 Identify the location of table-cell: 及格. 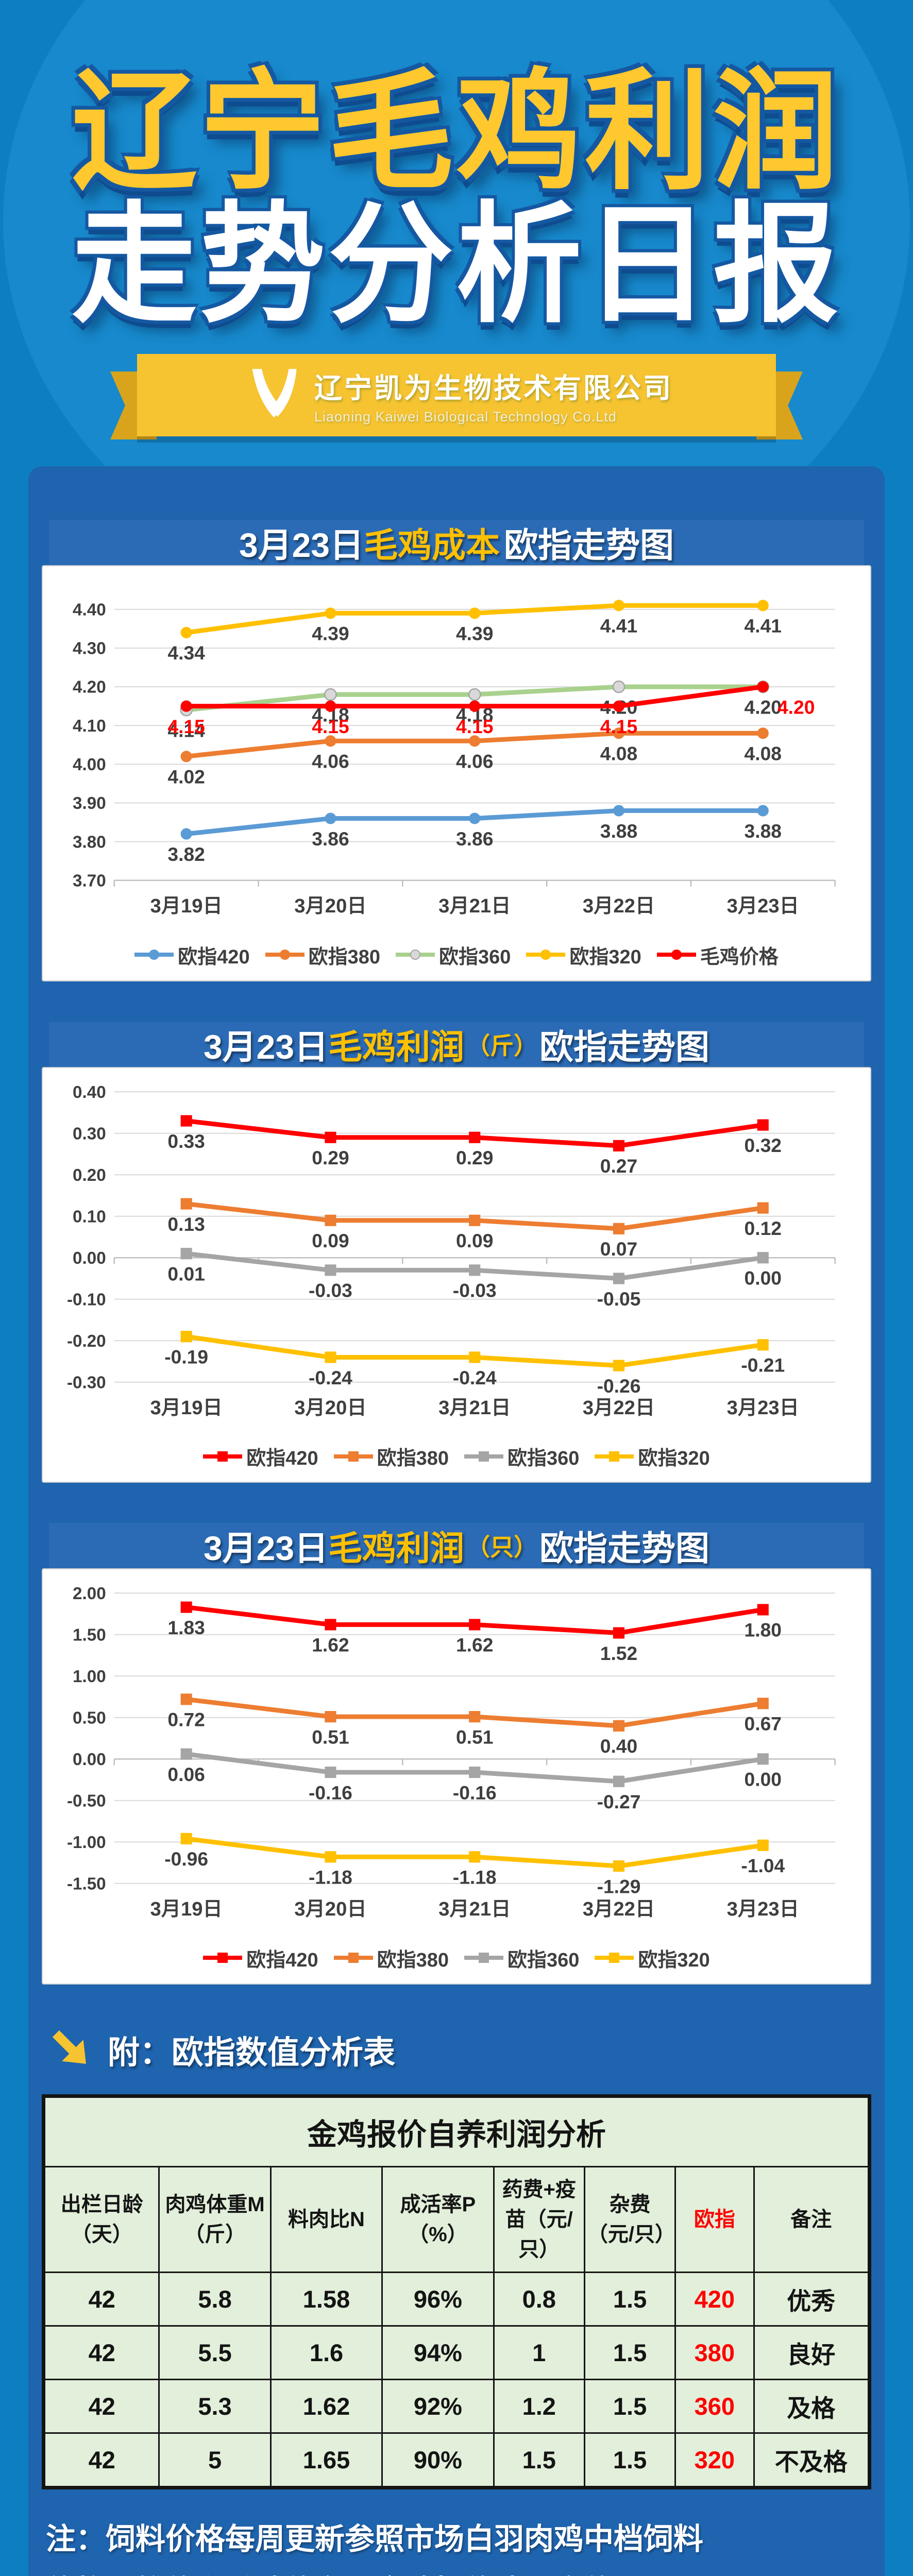
(812, 2406).